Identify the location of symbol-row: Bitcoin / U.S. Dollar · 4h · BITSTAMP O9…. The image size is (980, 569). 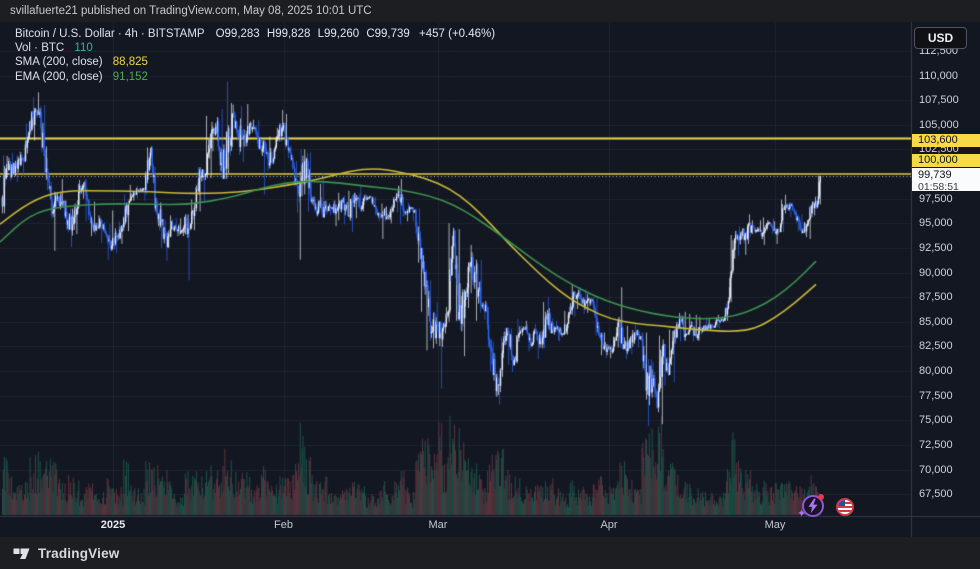
(255, 34).